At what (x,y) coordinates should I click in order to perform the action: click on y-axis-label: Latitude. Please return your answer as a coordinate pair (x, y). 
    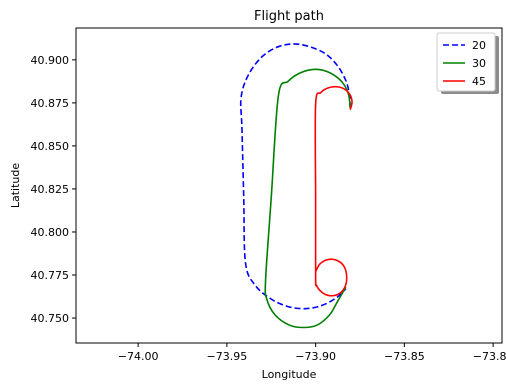
    Looking at the image, I should click on (15, 186).